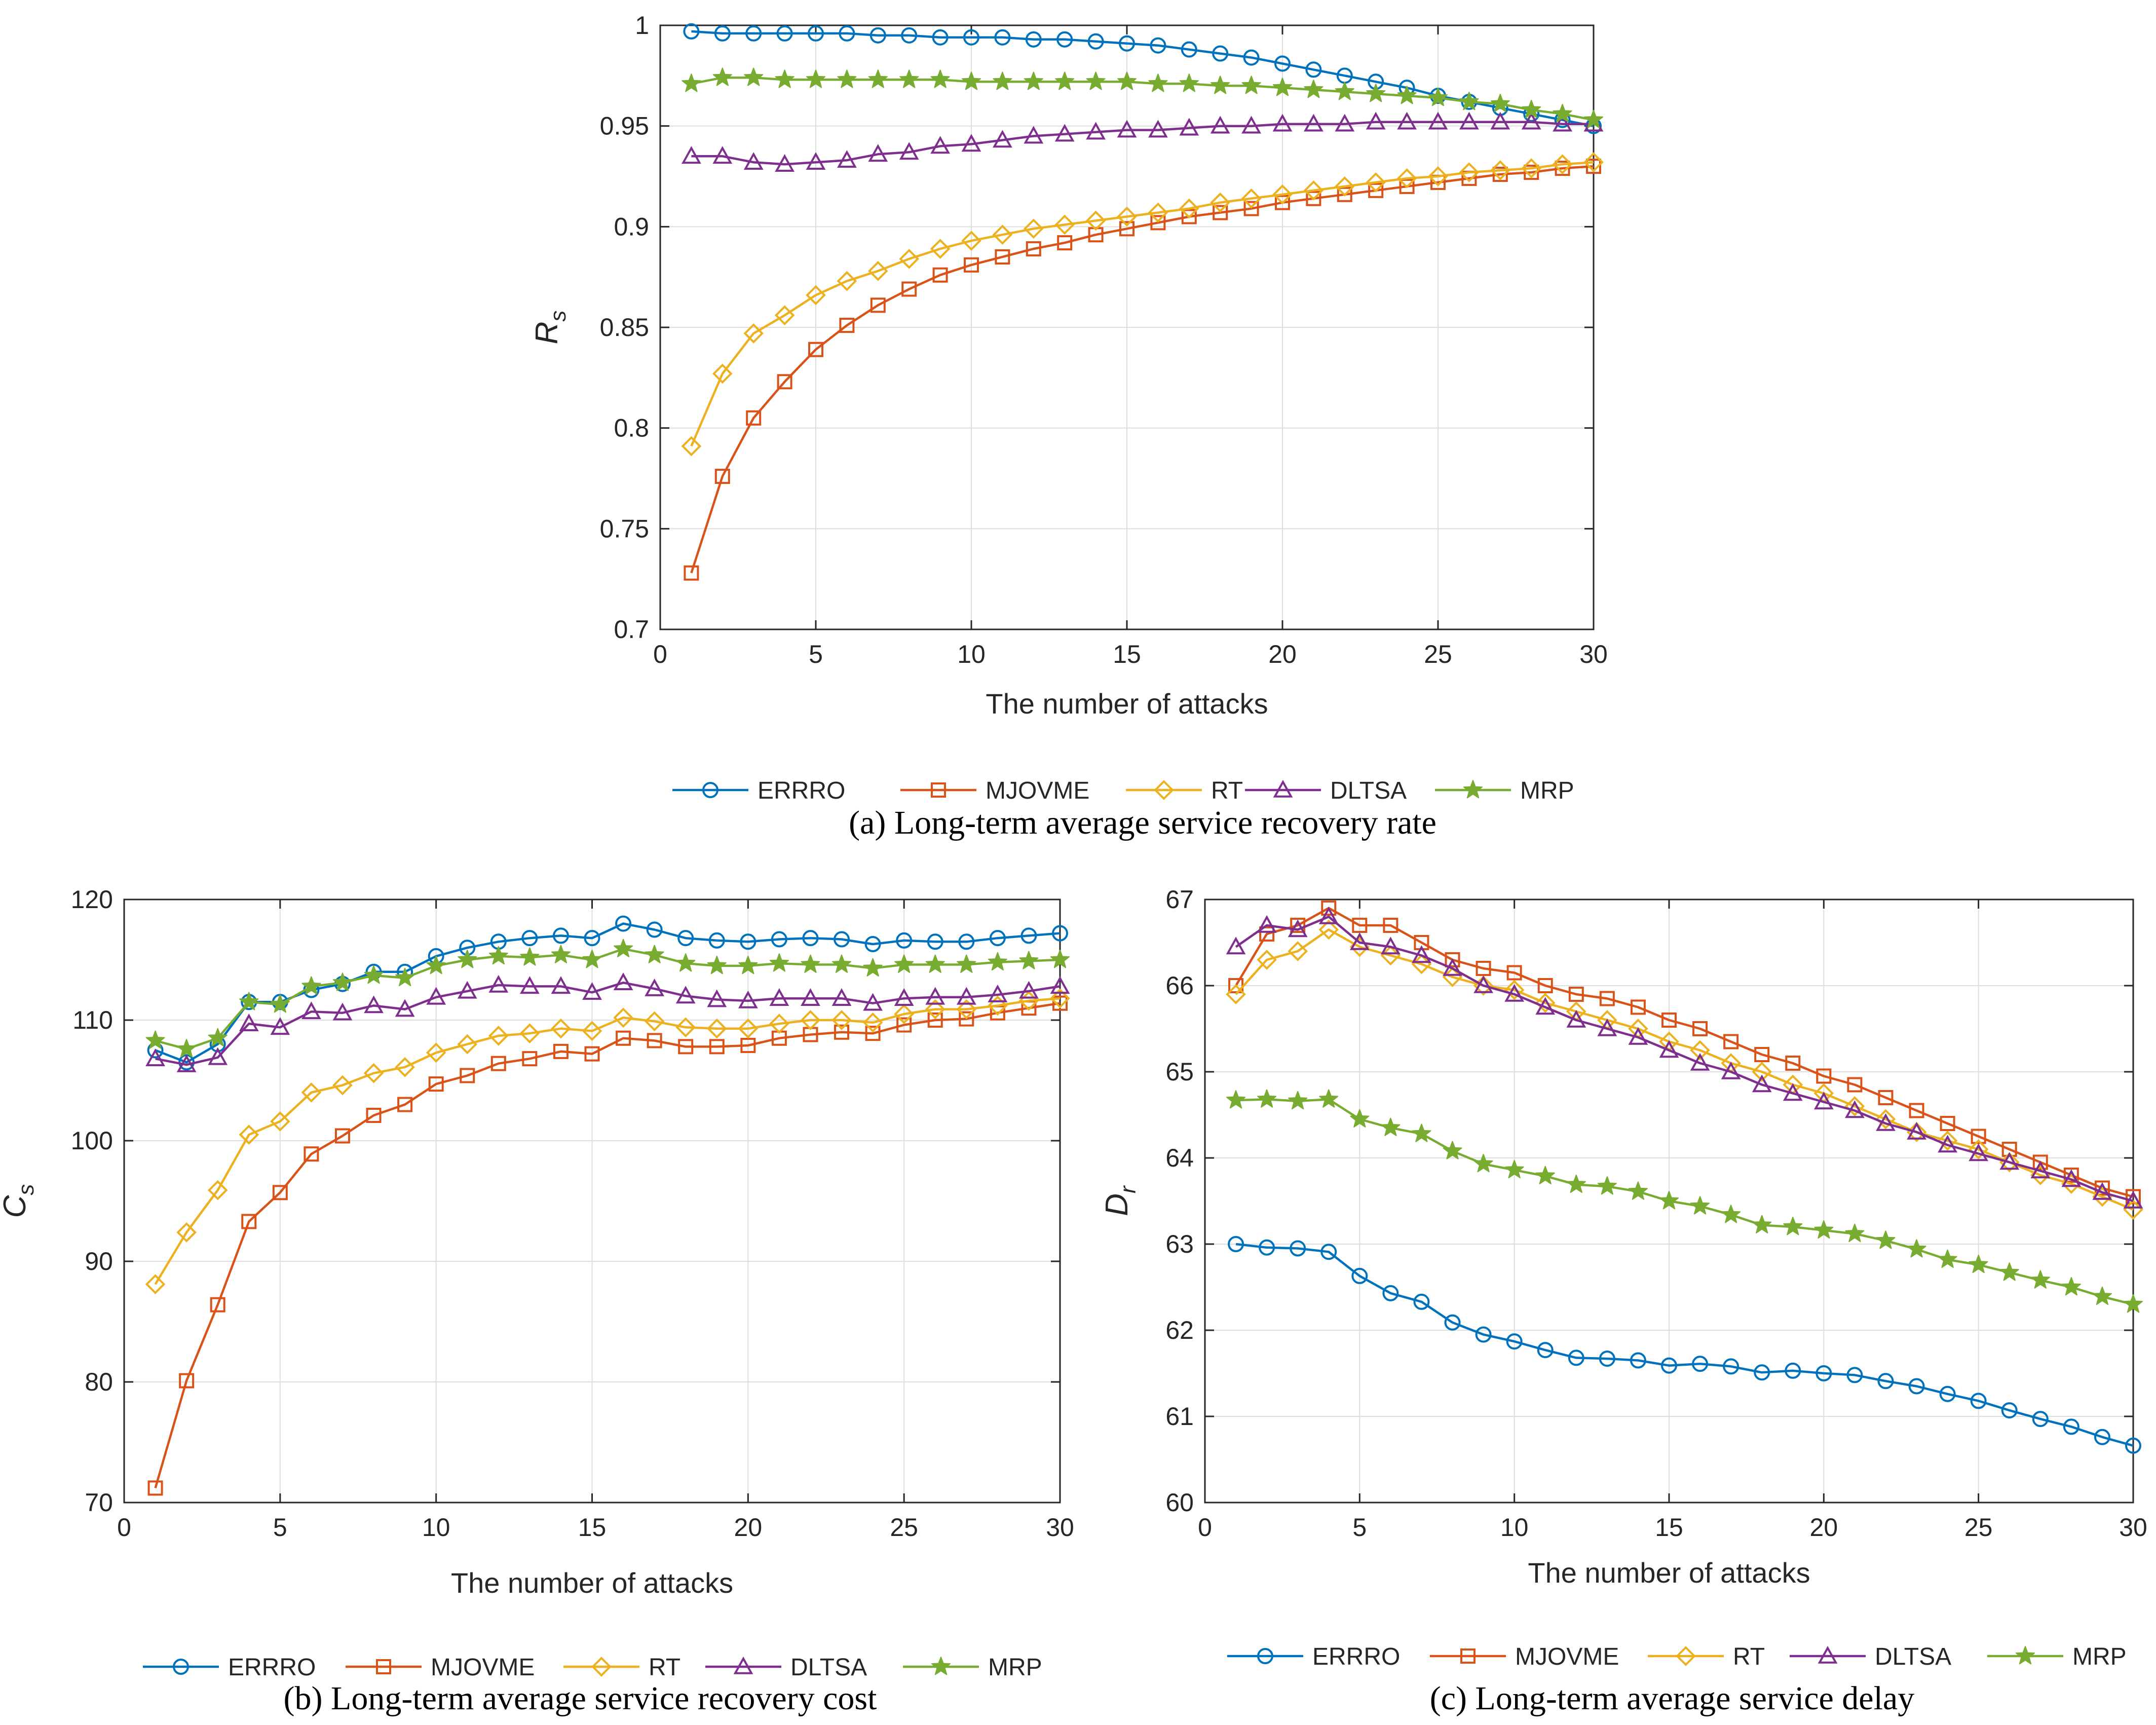 The height and width of the screenshot is (1725, 2156). I want to click on y-tick-label: 67, so click(1179, 900).